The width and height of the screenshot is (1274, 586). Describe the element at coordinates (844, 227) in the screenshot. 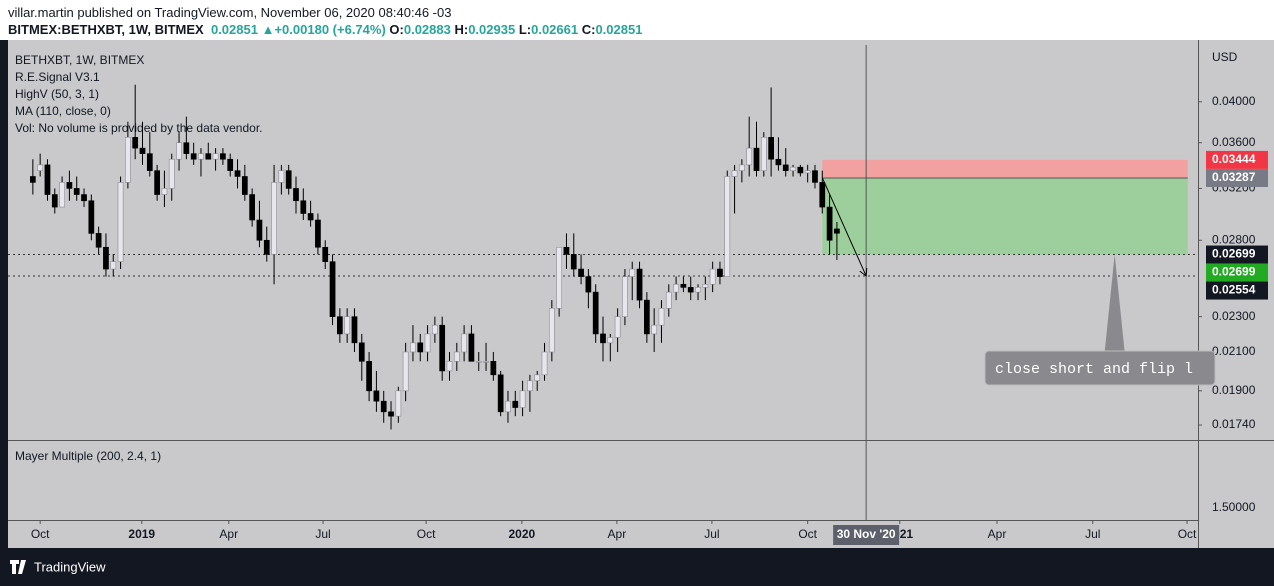

I see `arrow` at that location.